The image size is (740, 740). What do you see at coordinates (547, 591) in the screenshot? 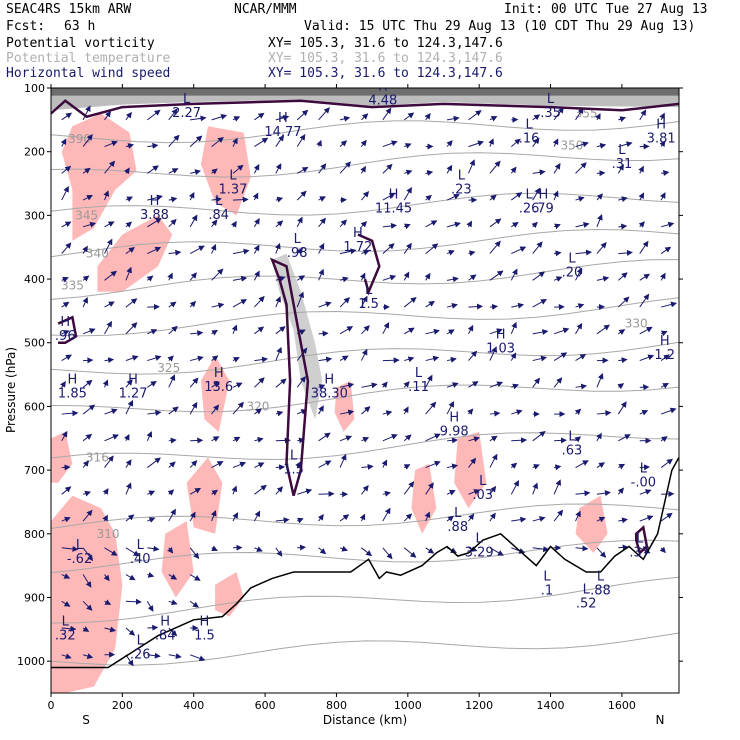
I see `hl-marker-value: .1` at bounding box center [547, 591].